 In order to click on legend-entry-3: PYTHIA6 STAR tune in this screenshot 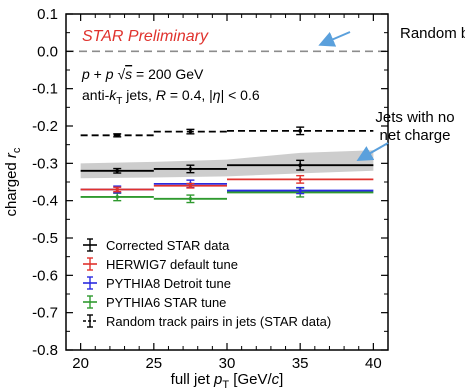, I will do `click(154, 302)`.